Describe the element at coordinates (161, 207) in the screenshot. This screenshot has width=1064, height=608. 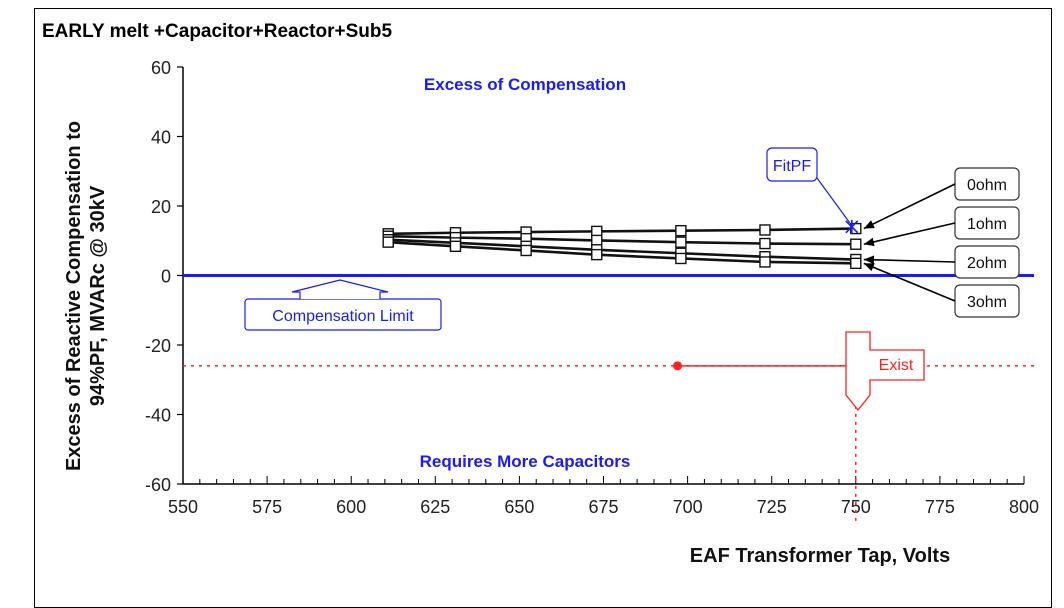
I see `y-tick-label: 20` at that location.